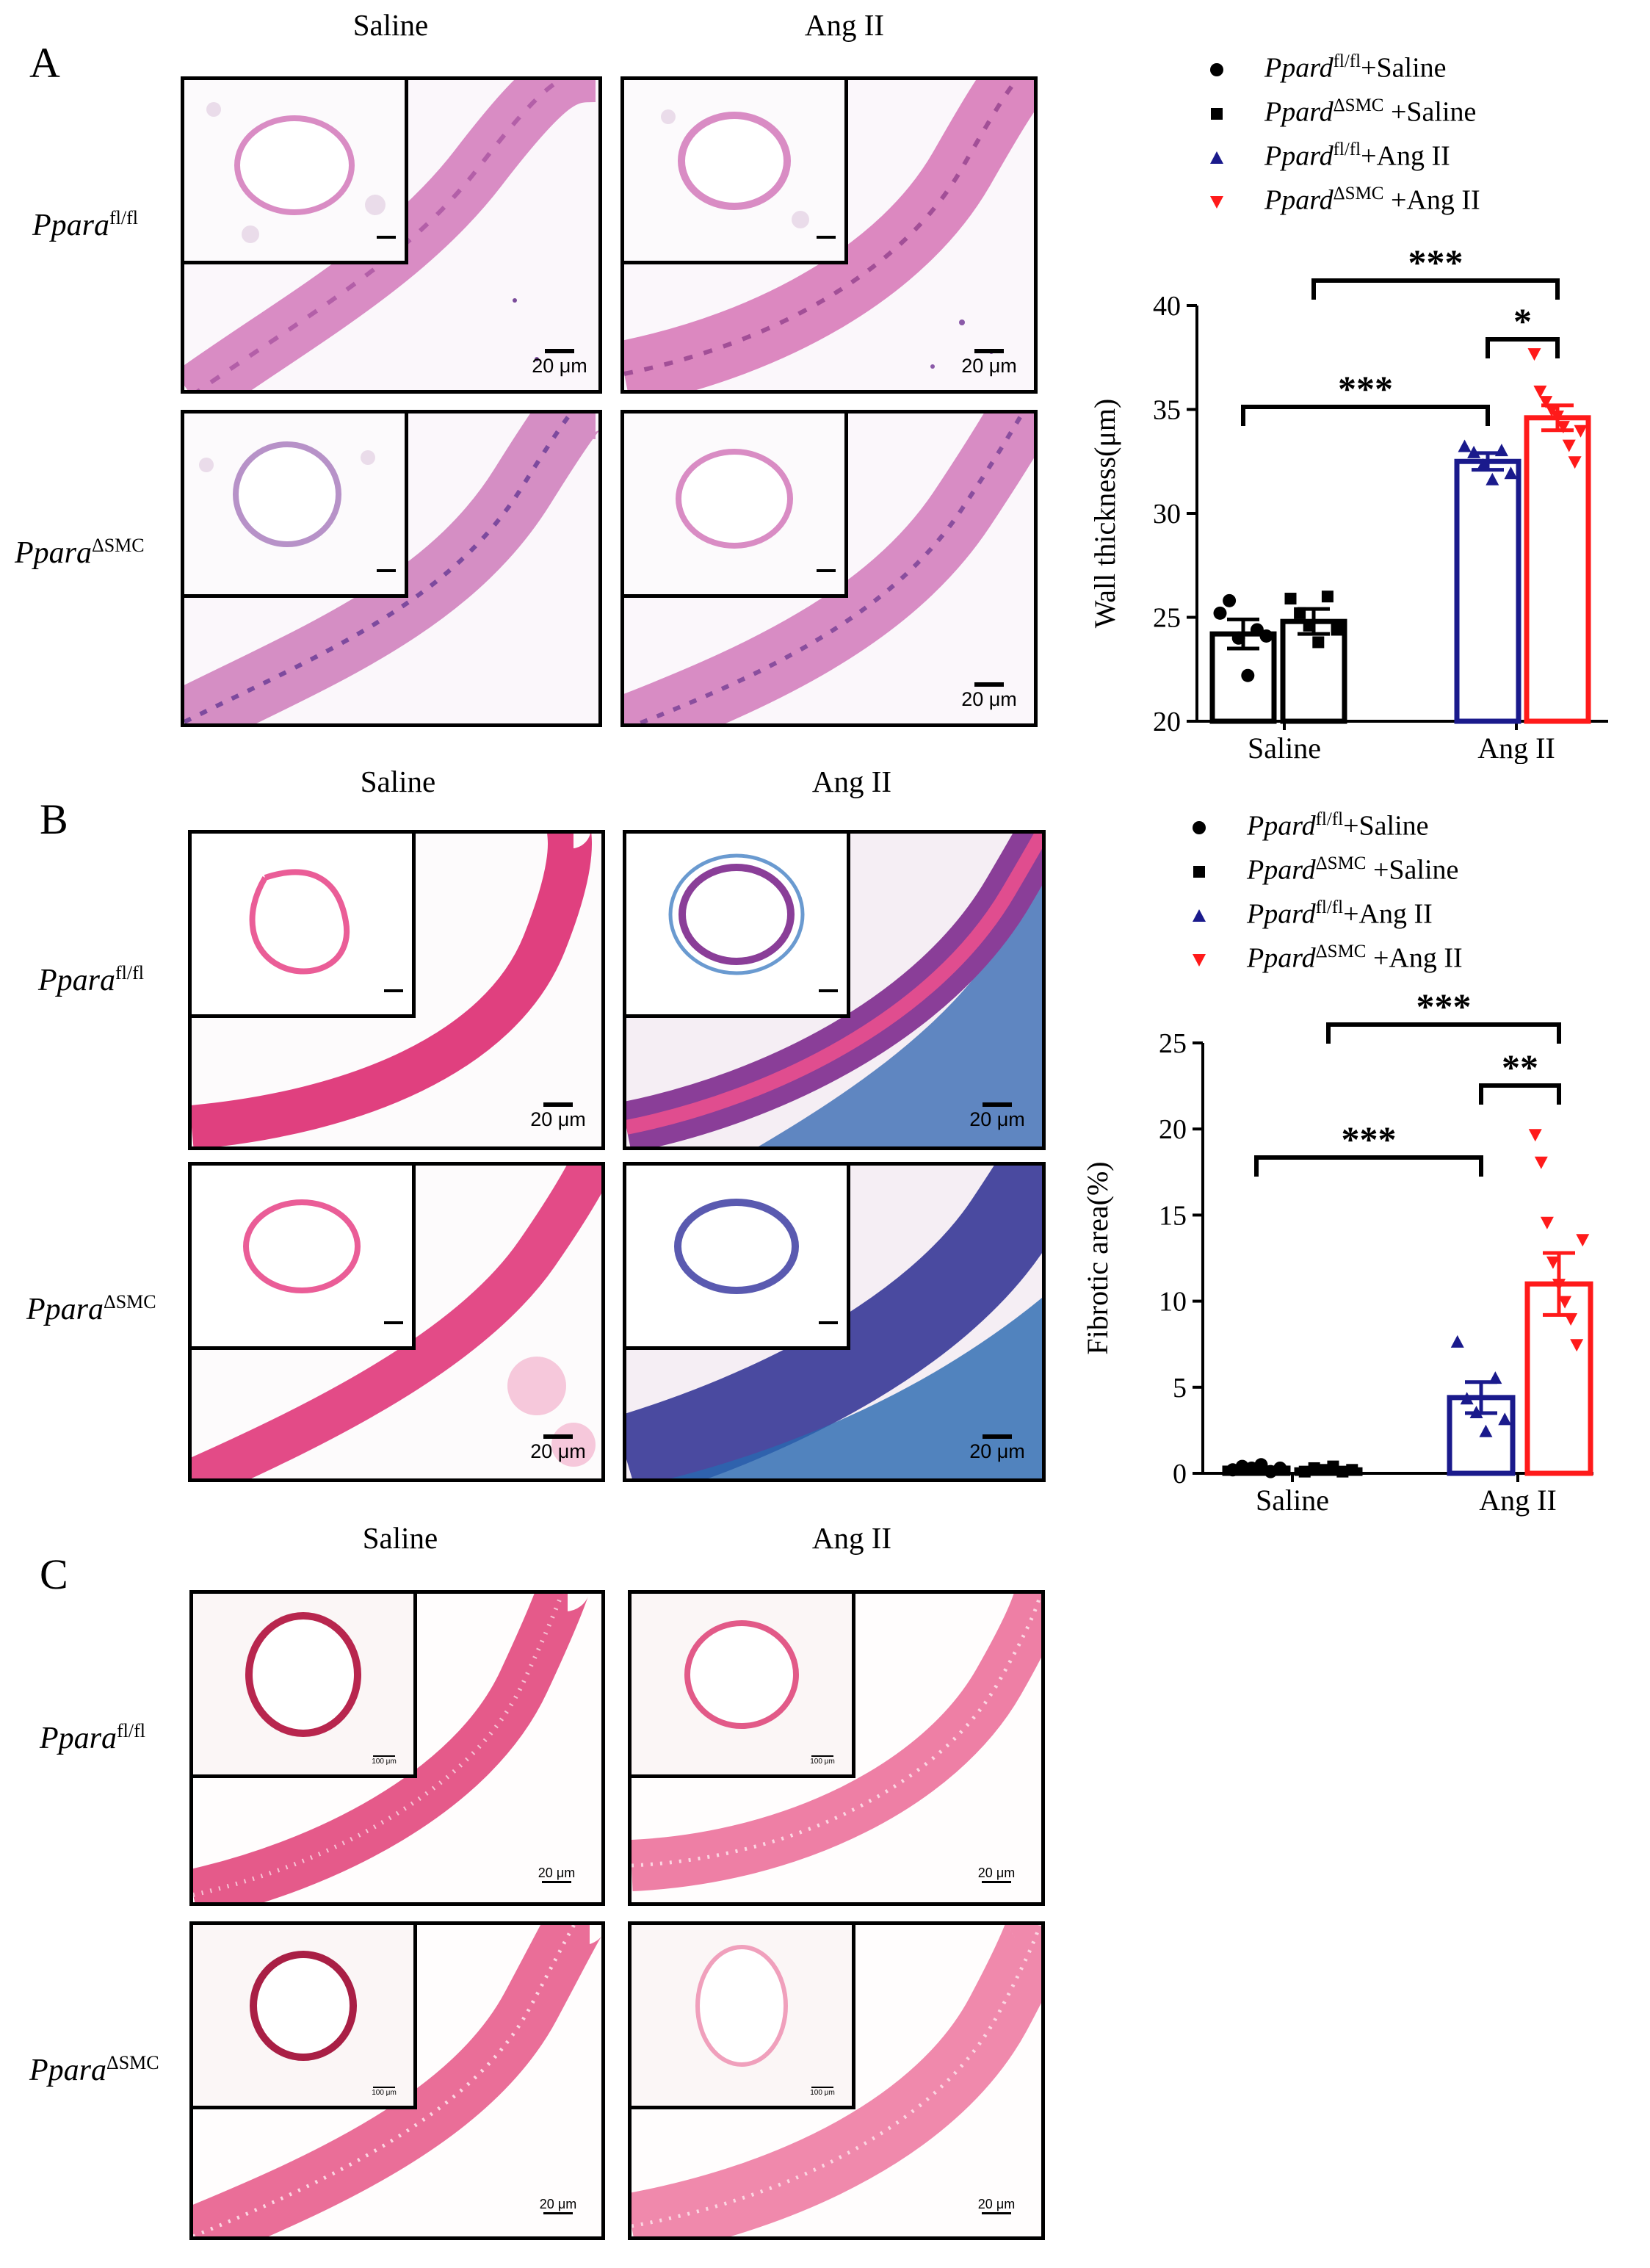  I want to click on panel-b-row-flfl: Pparafl/fl, so click(91, 979).